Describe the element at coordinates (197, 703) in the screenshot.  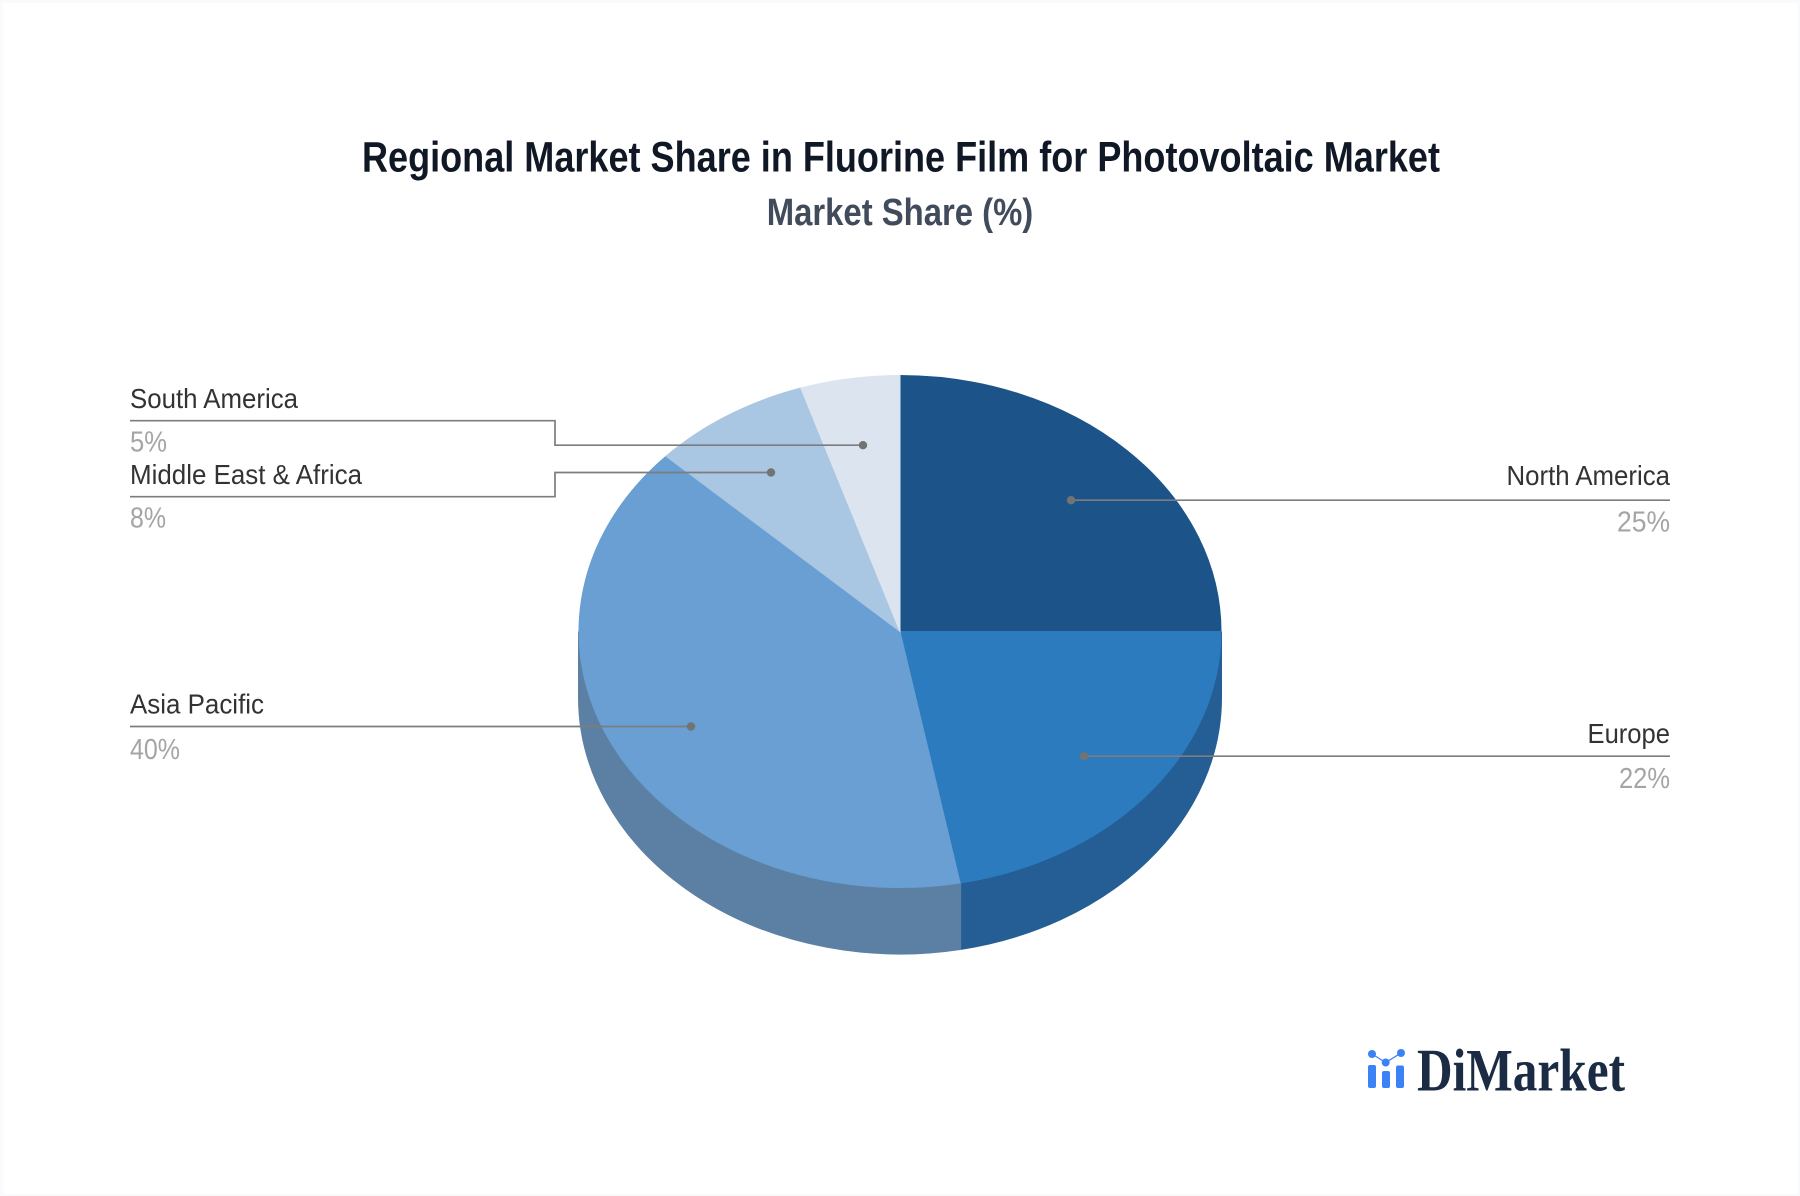
I see `svg-text: Asia Pacific` at that location.